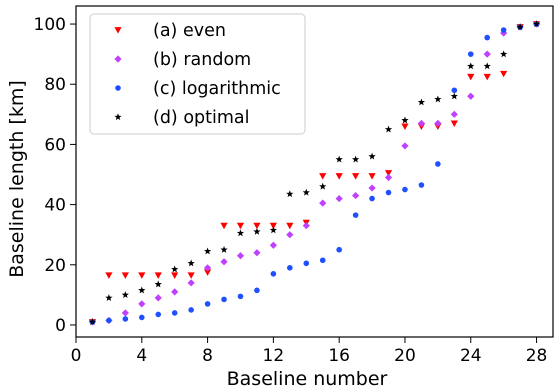 The image size is (560, 392). Describe the element at coordinates (217, 89) in the screenshot. I see `legend-label-logarithmic: (c) logarithmic` at that location.